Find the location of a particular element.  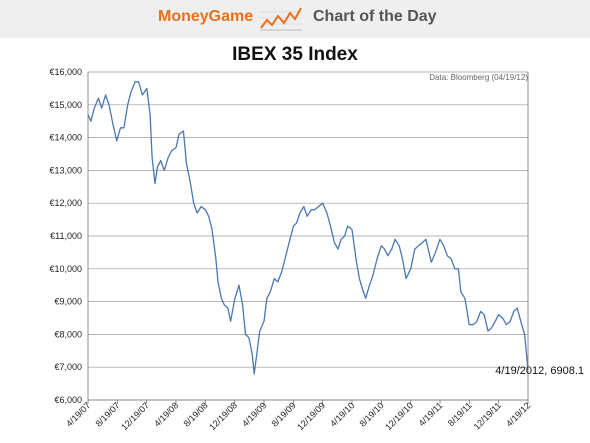

section-title: Chart of the Day is located at coordinates (375, 16).